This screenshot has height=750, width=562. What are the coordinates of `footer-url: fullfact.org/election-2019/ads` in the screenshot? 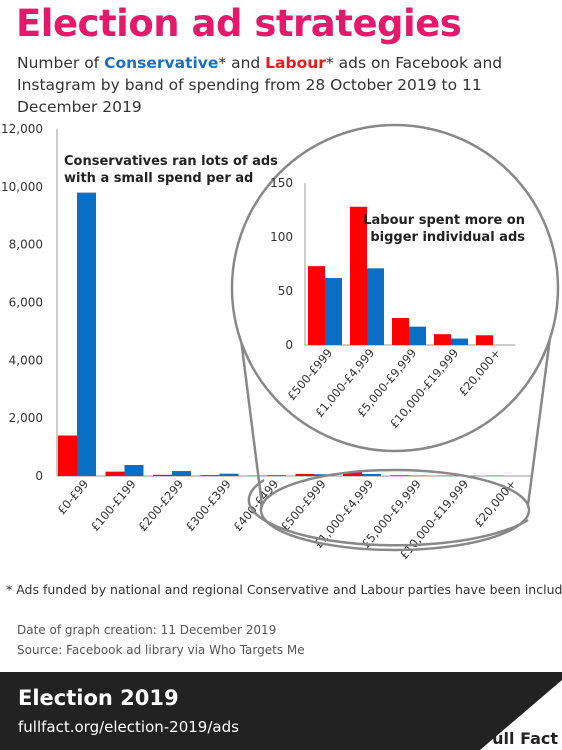 It's located at (128, 727).